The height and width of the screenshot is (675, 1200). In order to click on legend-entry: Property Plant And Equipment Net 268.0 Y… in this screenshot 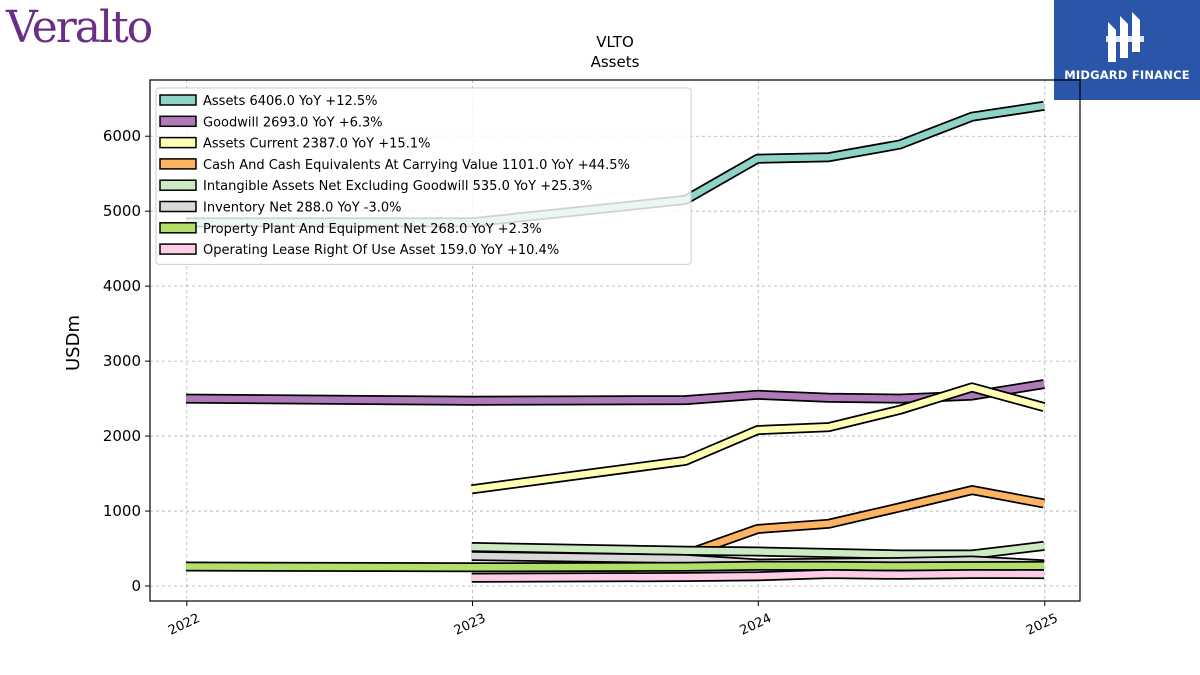, I will do `click(350, 229)`.